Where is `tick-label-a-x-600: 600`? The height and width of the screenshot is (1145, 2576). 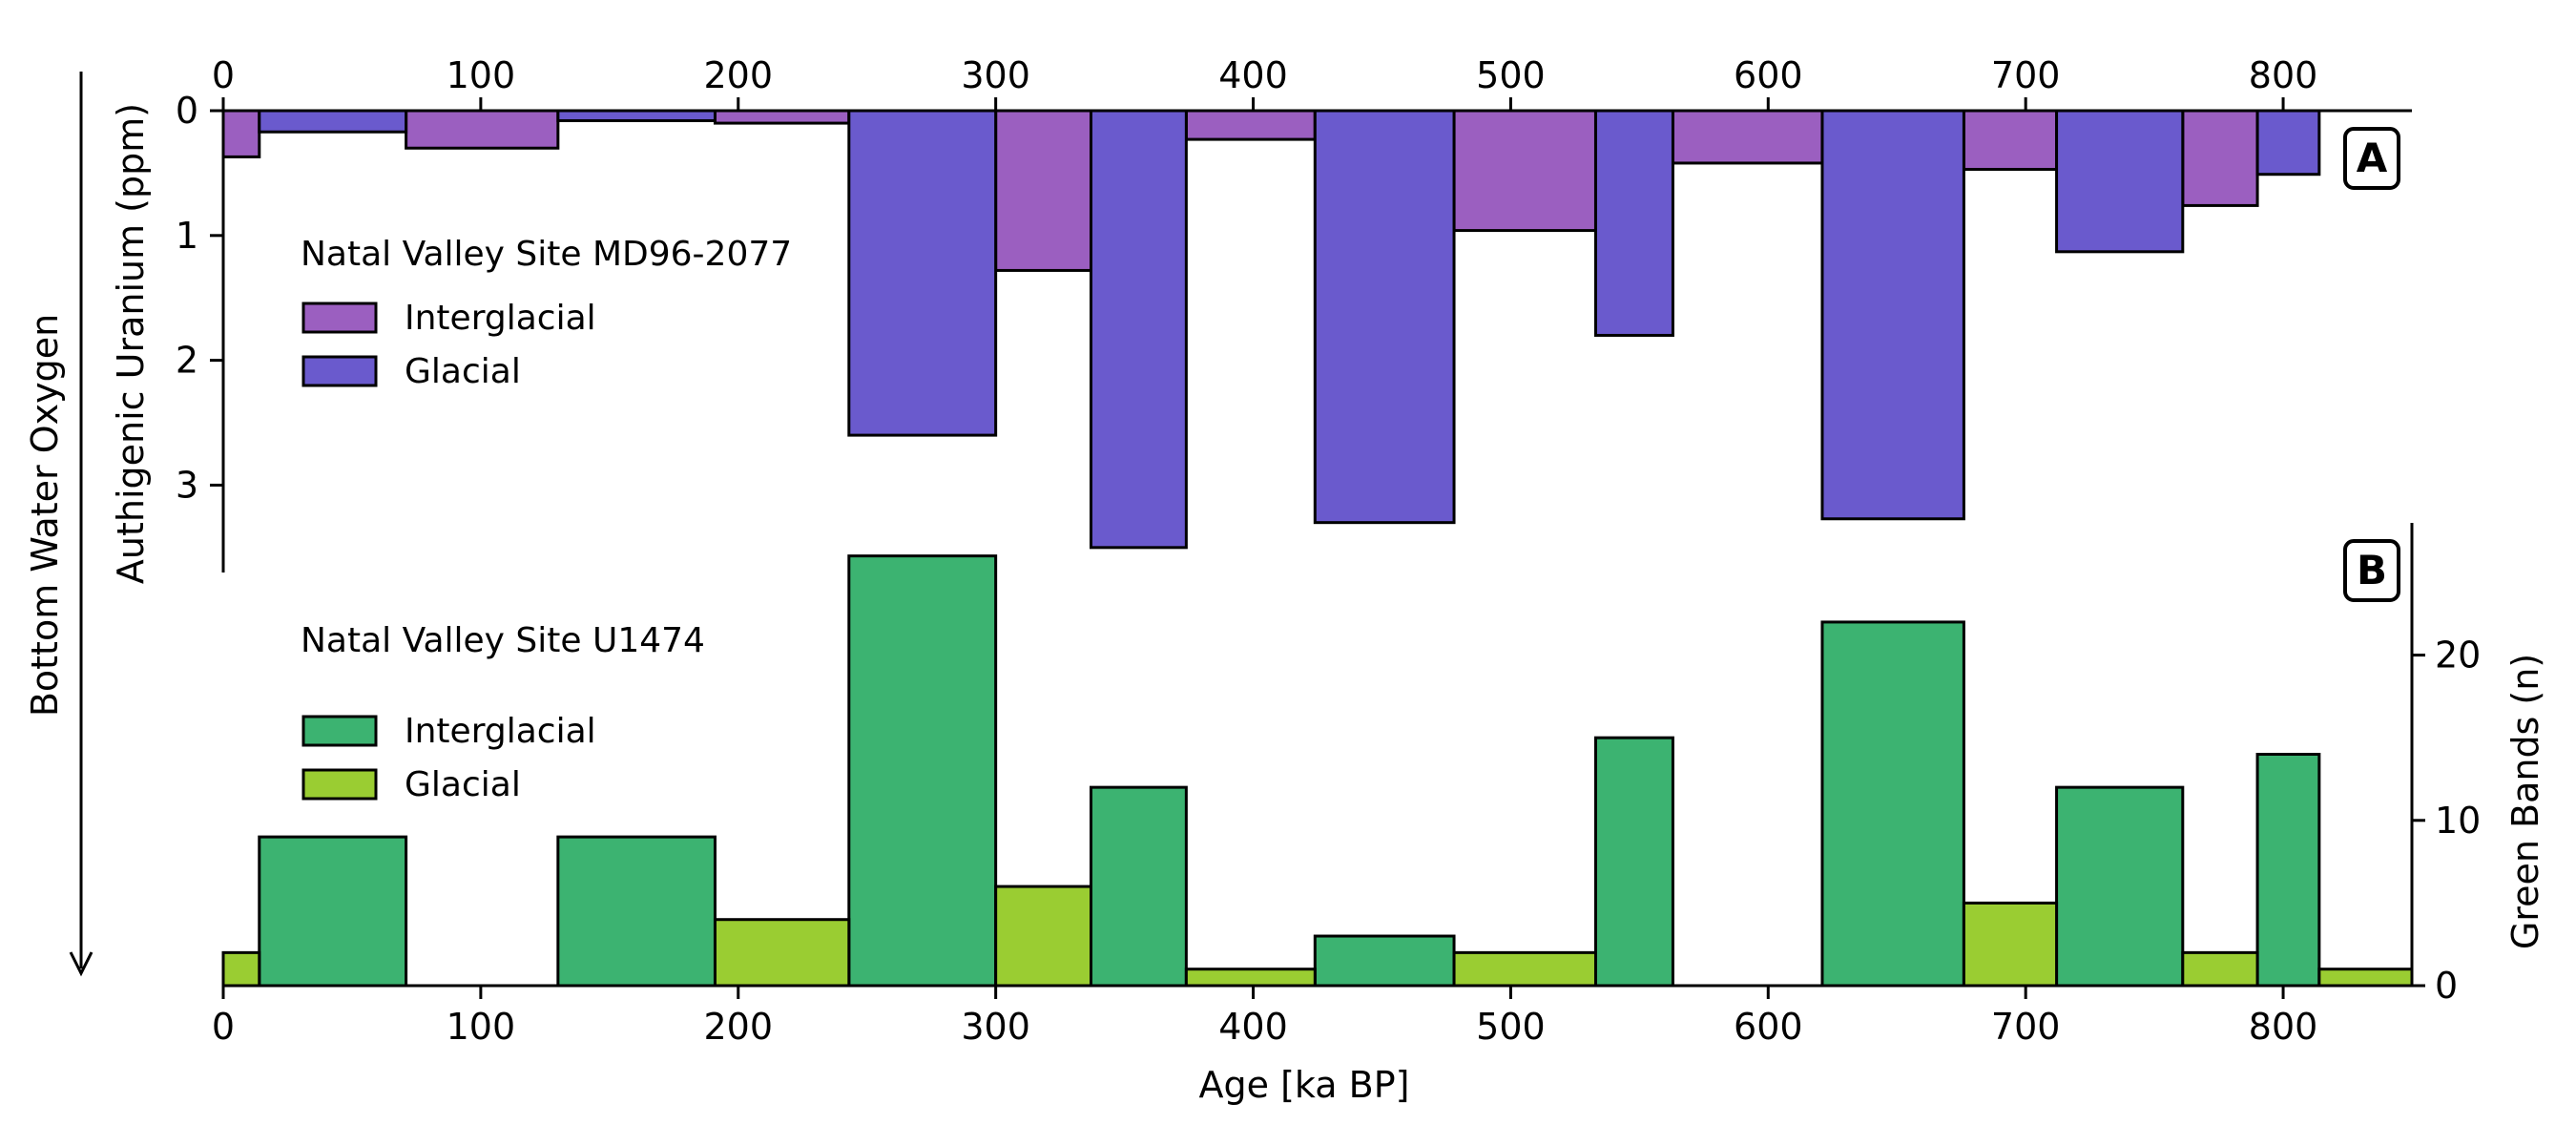
tick-label-a-x-600: 600 is located at coordinates (1768, 75).